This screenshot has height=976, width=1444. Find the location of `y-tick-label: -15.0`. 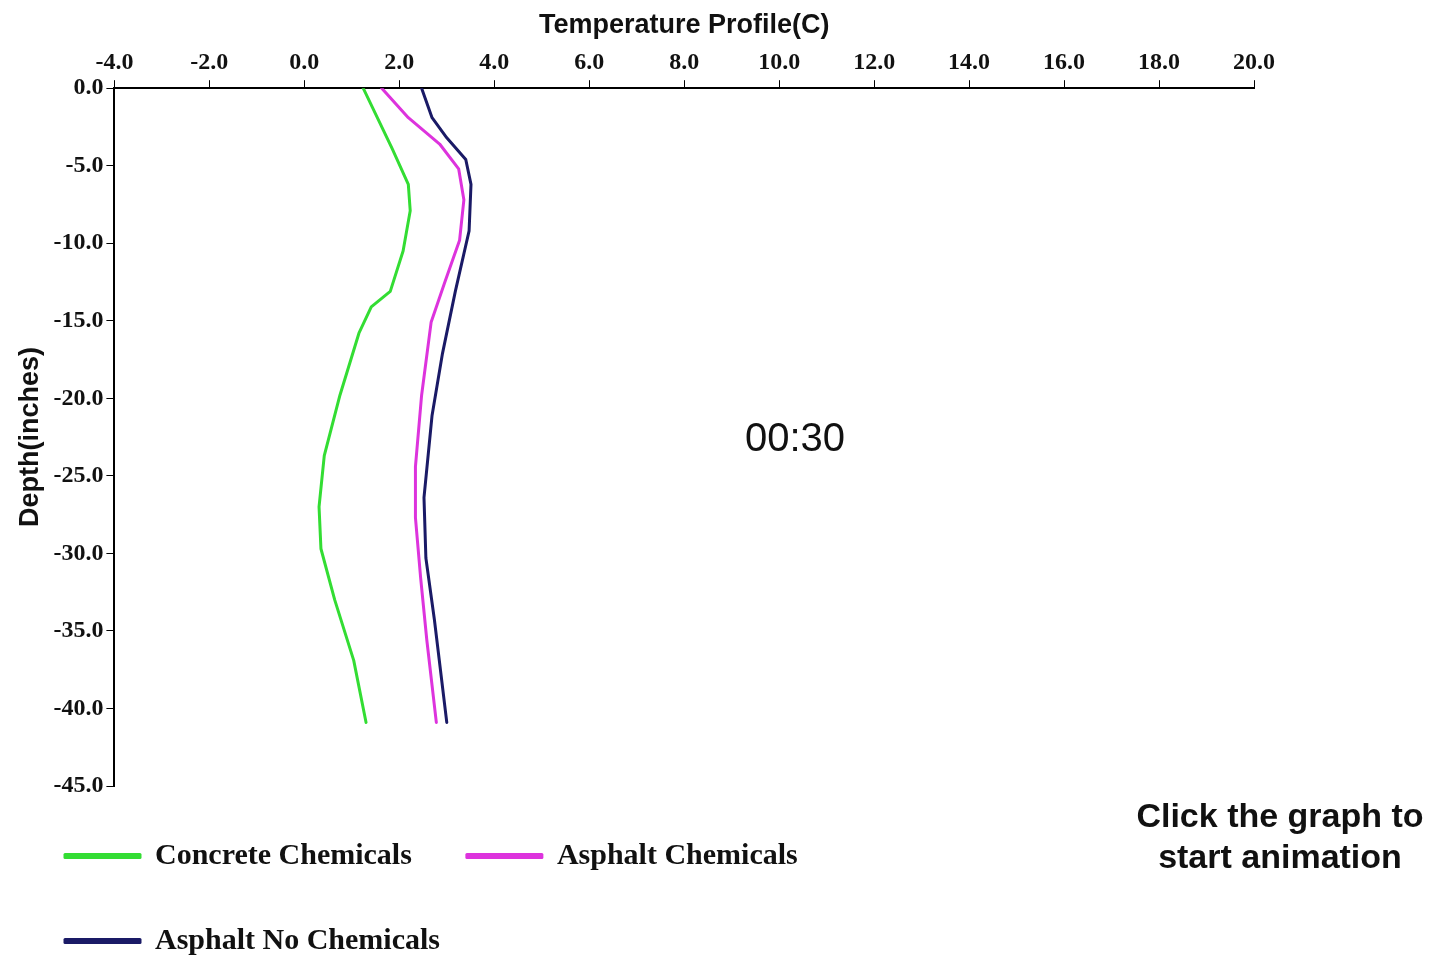

y-tick-label: -15.0 is located at coordinates (78, 319).